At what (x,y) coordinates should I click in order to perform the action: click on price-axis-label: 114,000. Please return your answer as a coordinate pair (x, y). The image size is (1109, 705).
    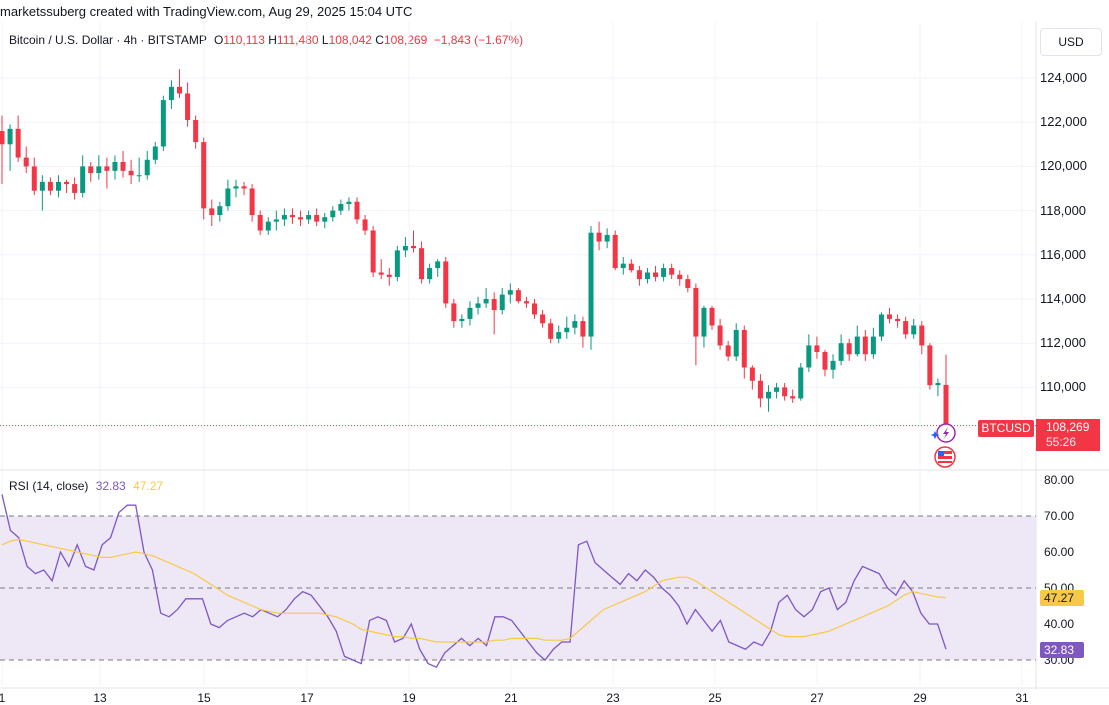
    Looking at the image, I should click on (1063, 298).